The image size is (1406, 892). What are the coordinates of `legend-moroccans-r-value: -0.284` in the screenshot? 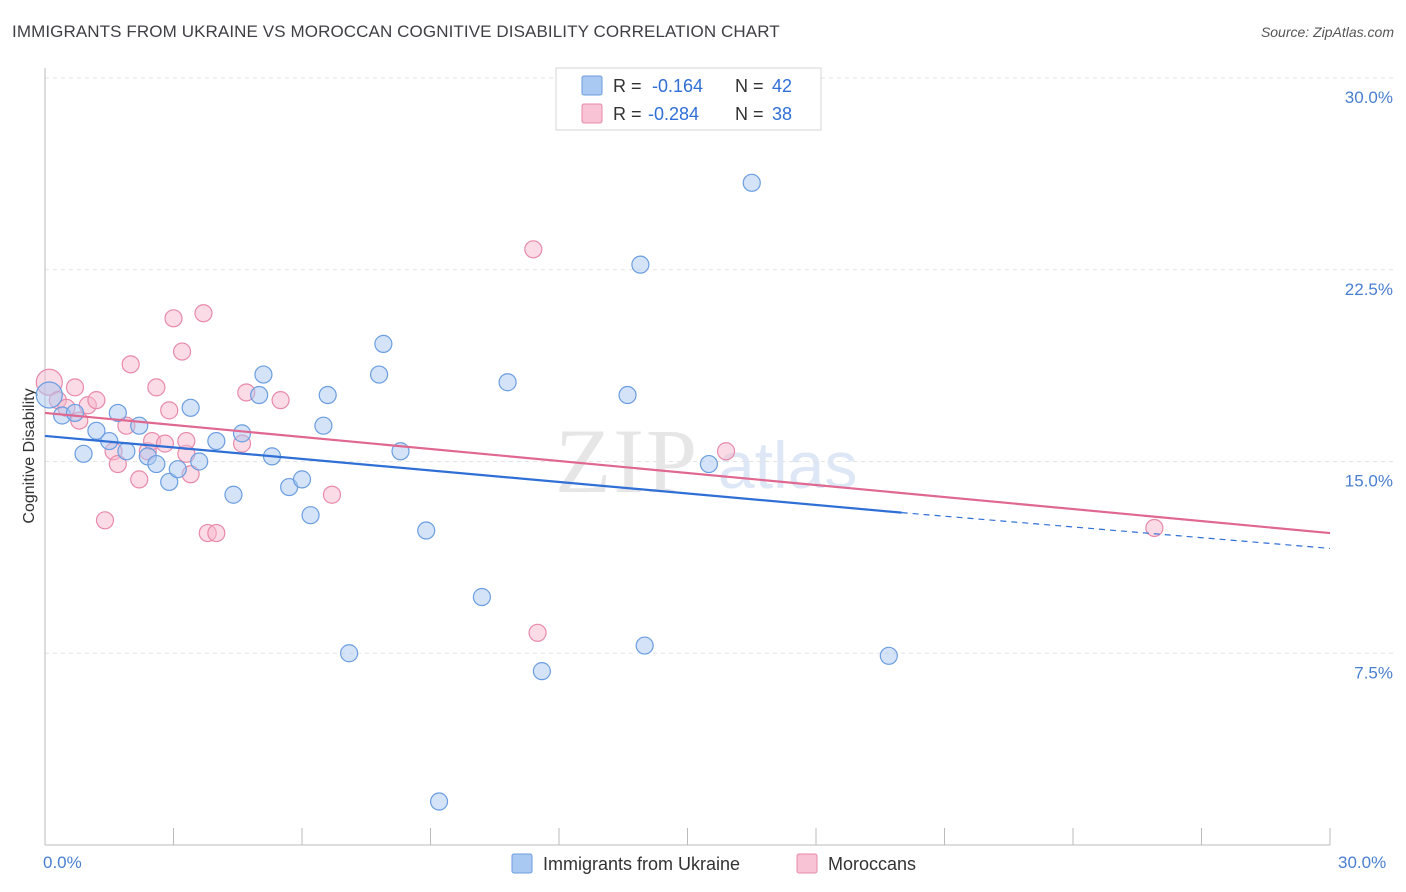 It's located at (673, 114).